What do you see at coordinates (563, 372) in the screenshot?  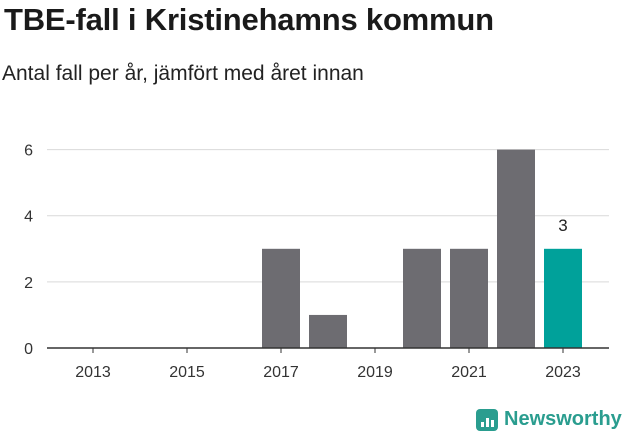 I see `x-tick-label: 2023` at bounding box center [563, 372].